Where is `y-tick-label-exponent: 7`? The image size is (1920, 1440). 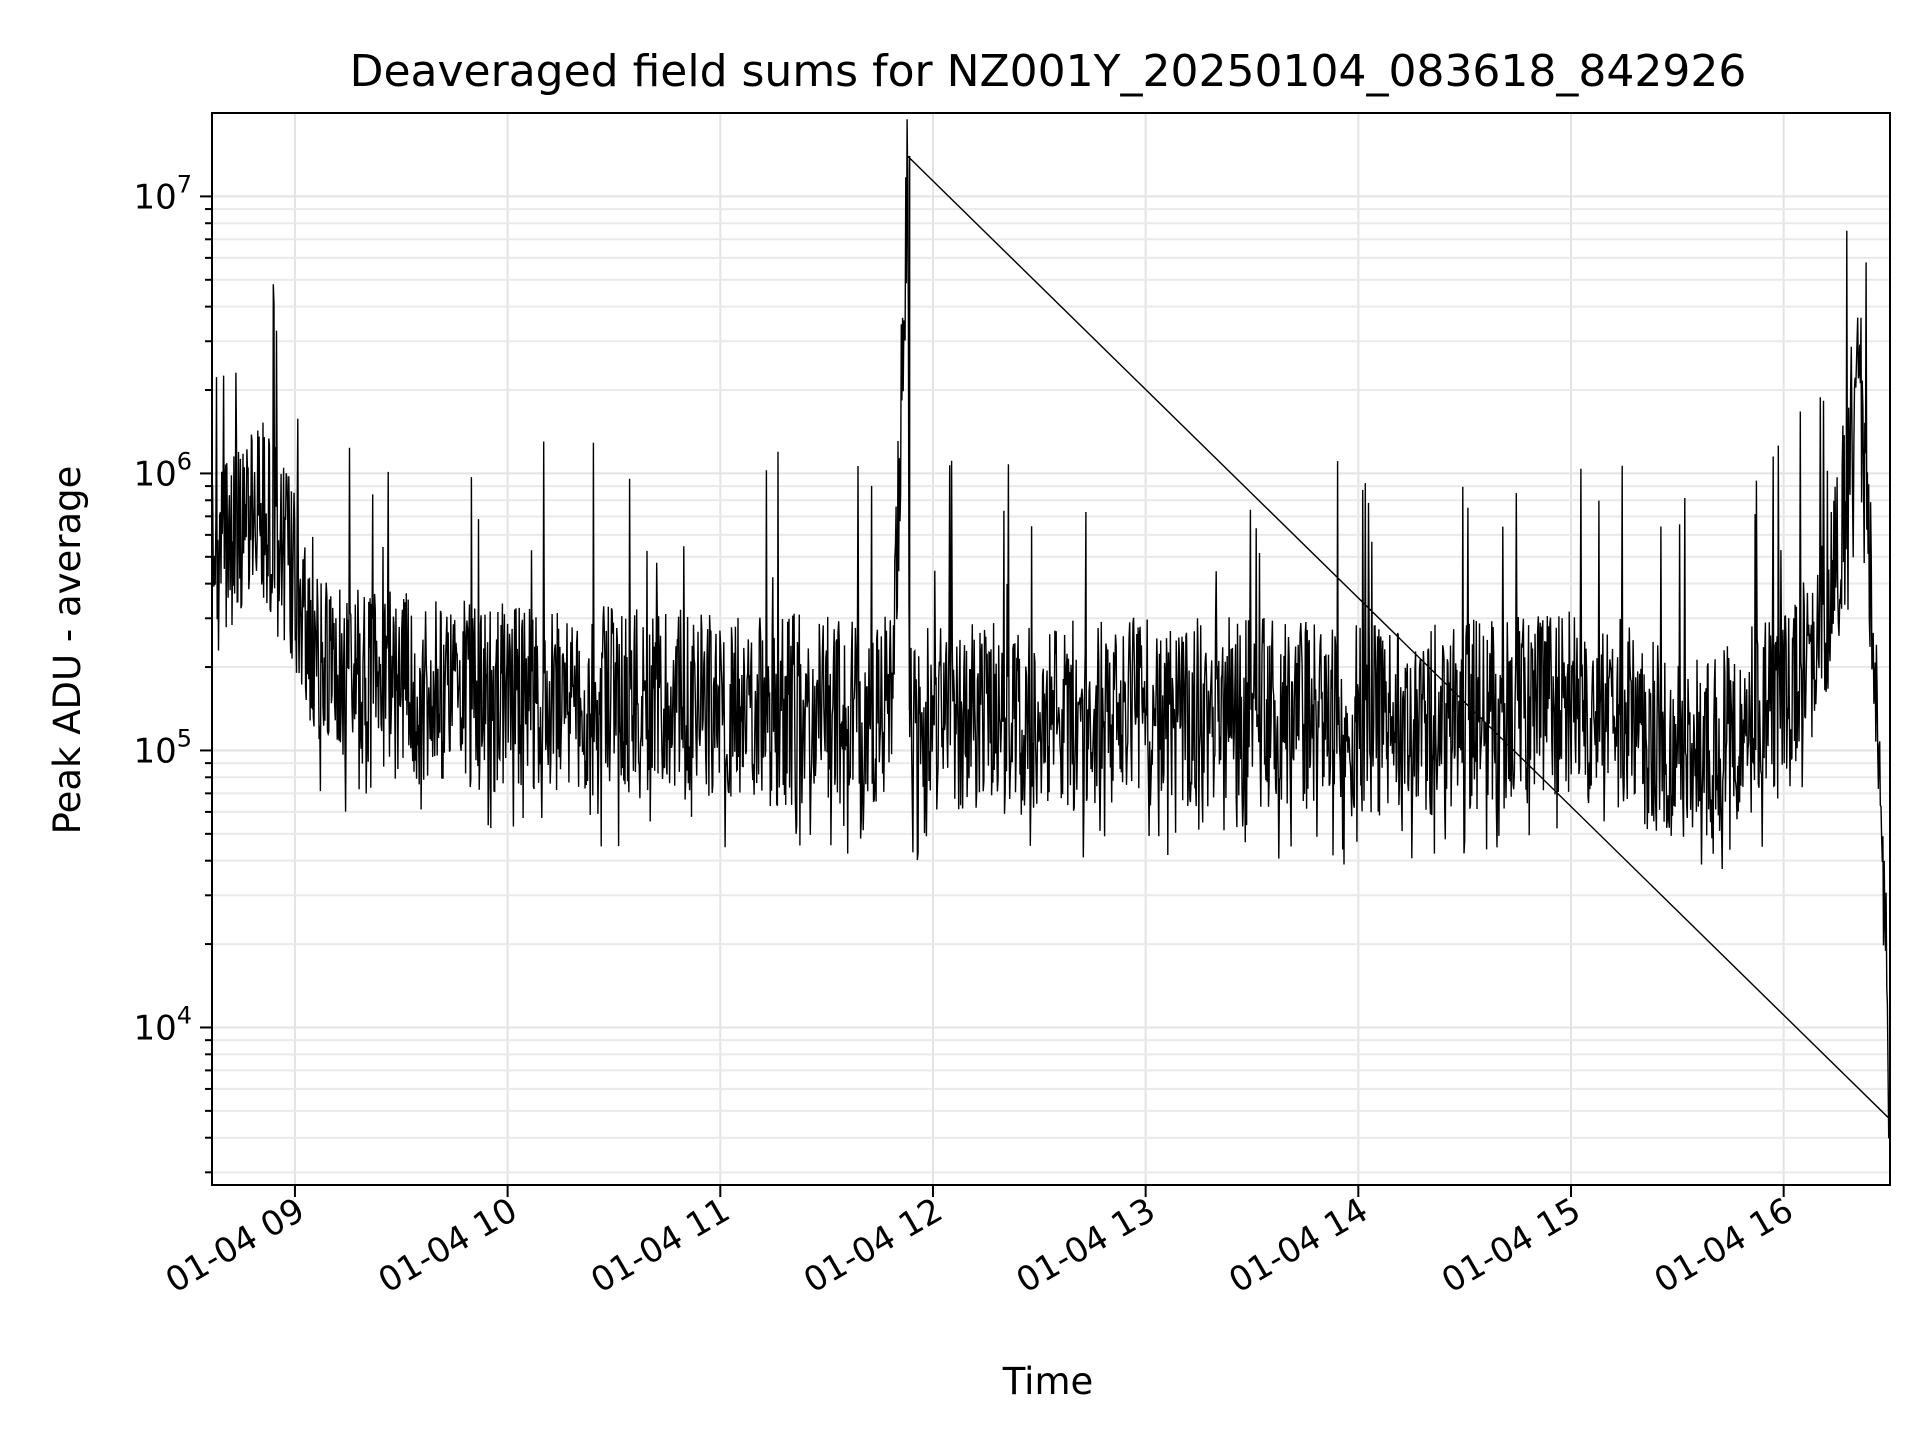 y-tick-label-exponent: 7 is located at coordinates (184, 184).